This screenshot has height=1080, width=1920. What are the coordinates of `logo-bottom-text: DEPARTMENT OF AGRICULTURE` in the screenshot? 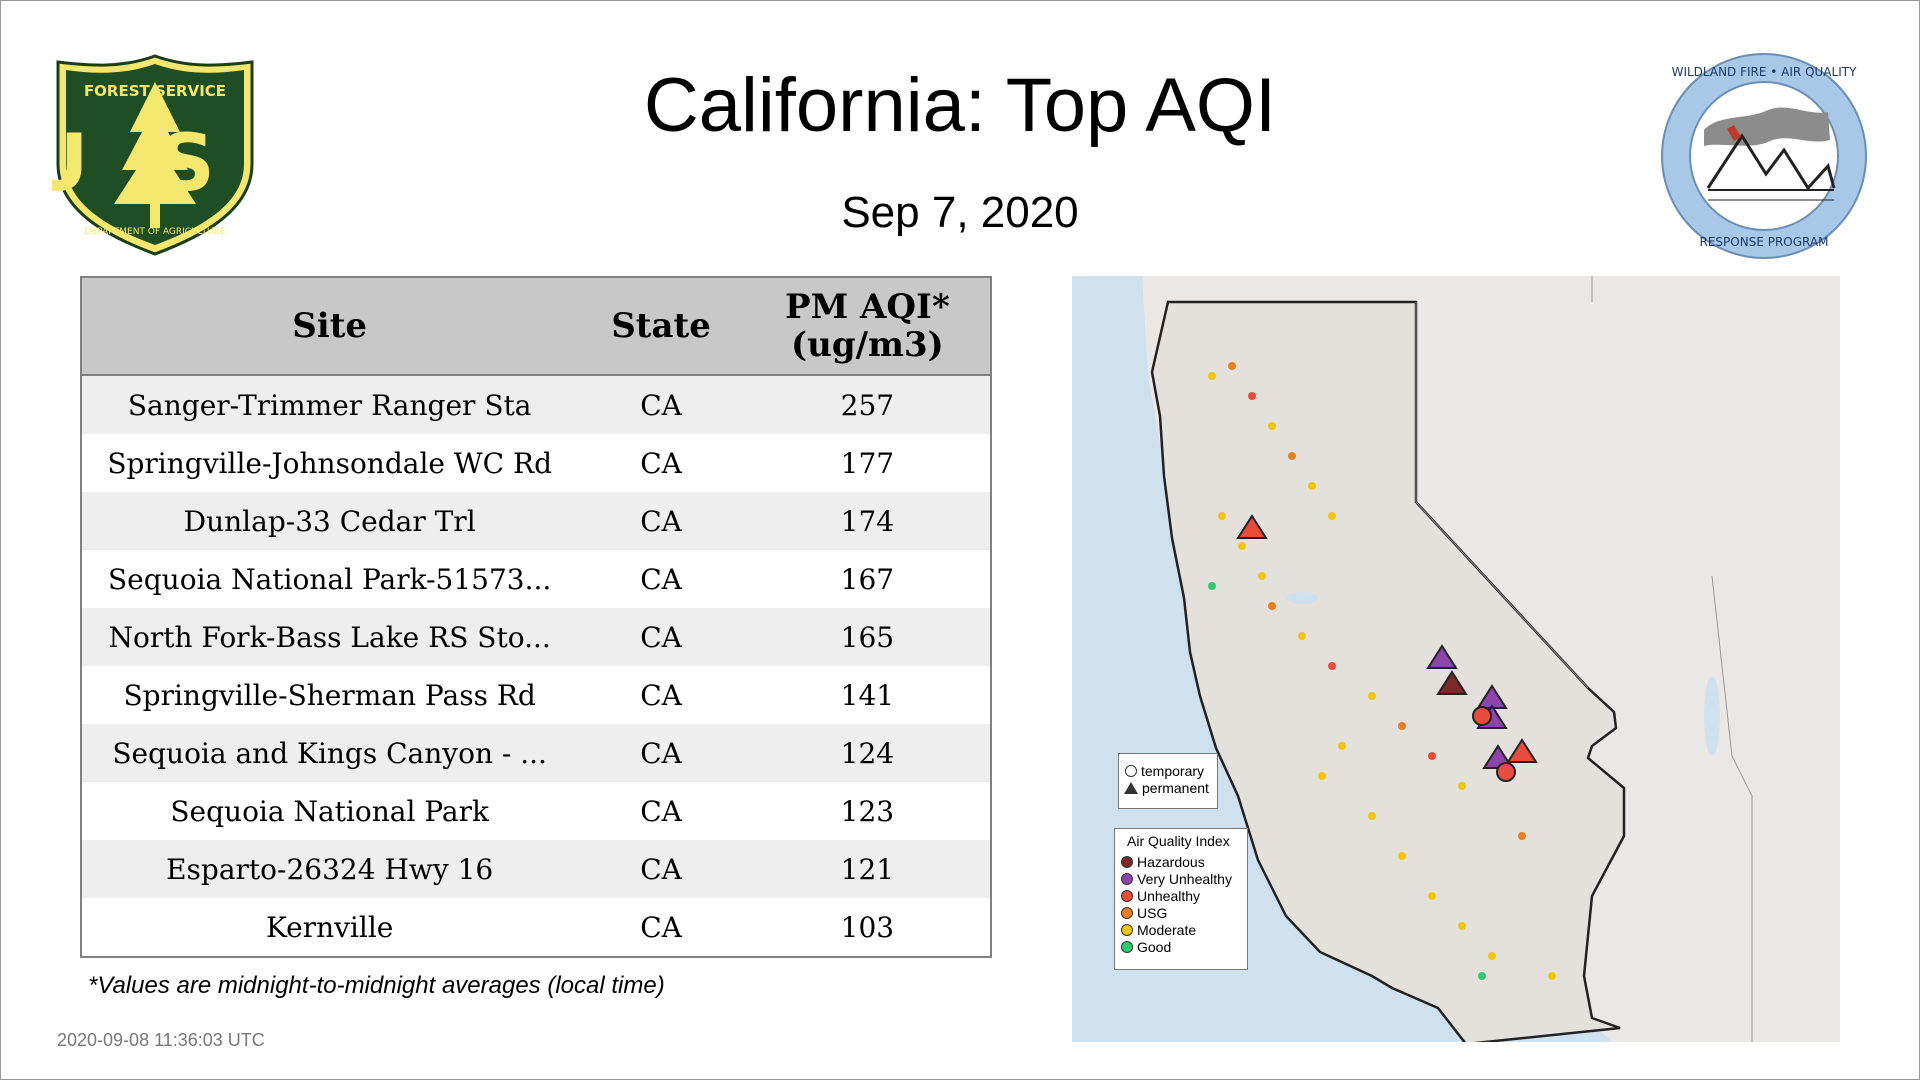 It's located at (155, 232).